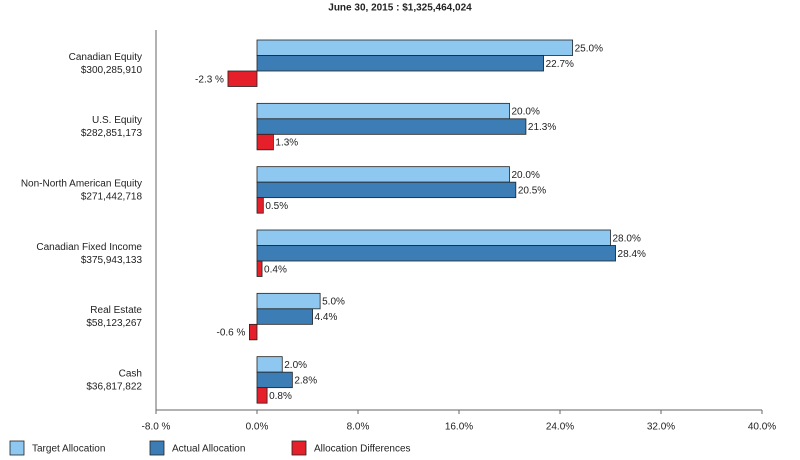  I want to click on category-label: Cash, so click(130, 374).